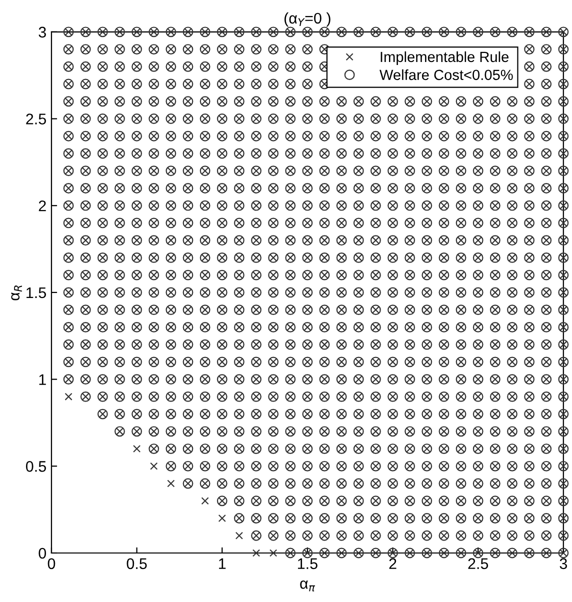 This screenshot has width=572, height=602. I want to click on y-tick-label: 2, so click(42, 206).